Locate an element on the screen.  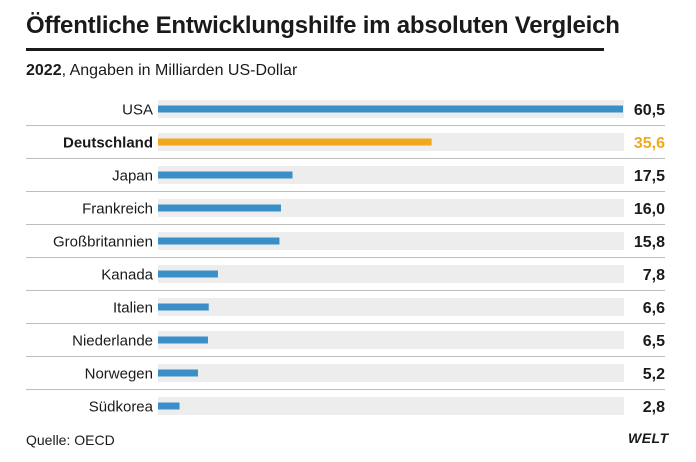
value-label: 6,5 is located at coordinates (654, 341).